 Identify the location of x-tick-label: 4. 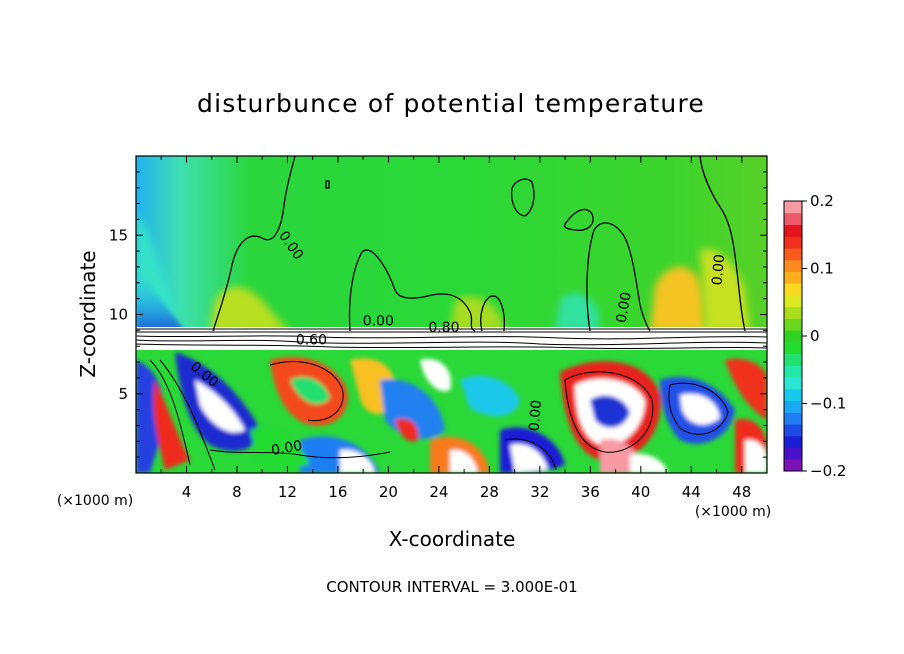
(187, 492).